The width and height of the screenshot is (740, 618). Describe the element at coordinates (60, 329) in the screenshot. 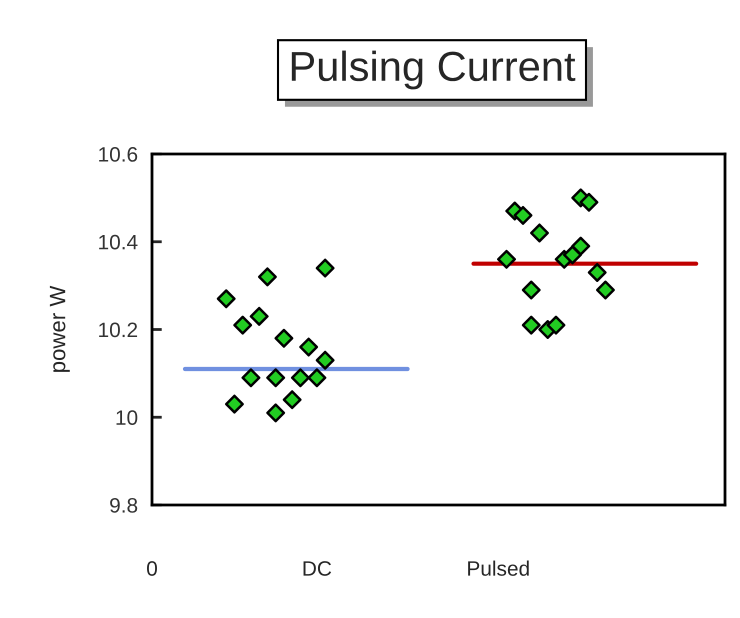

I see `y-axis-title: power W` at that location.